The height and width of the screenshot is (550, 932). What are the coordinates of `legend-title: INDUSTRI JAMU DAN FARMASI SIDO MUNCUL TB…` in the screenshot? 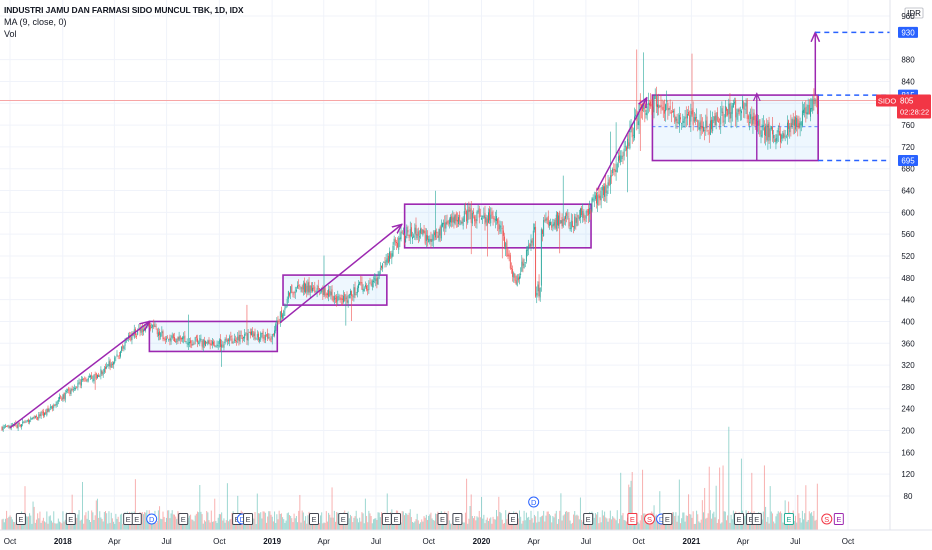 It's located at (124, 10).